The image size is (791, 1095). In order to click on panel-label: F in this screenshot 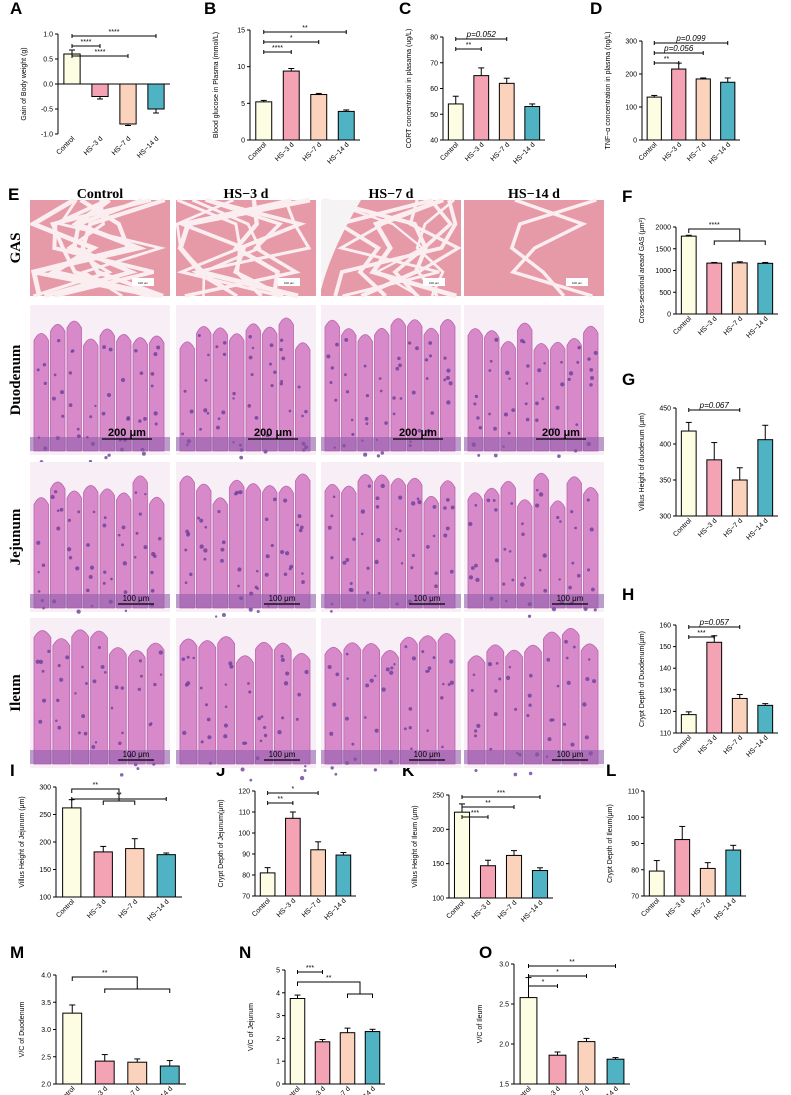, I will do `click(627, 196)`.